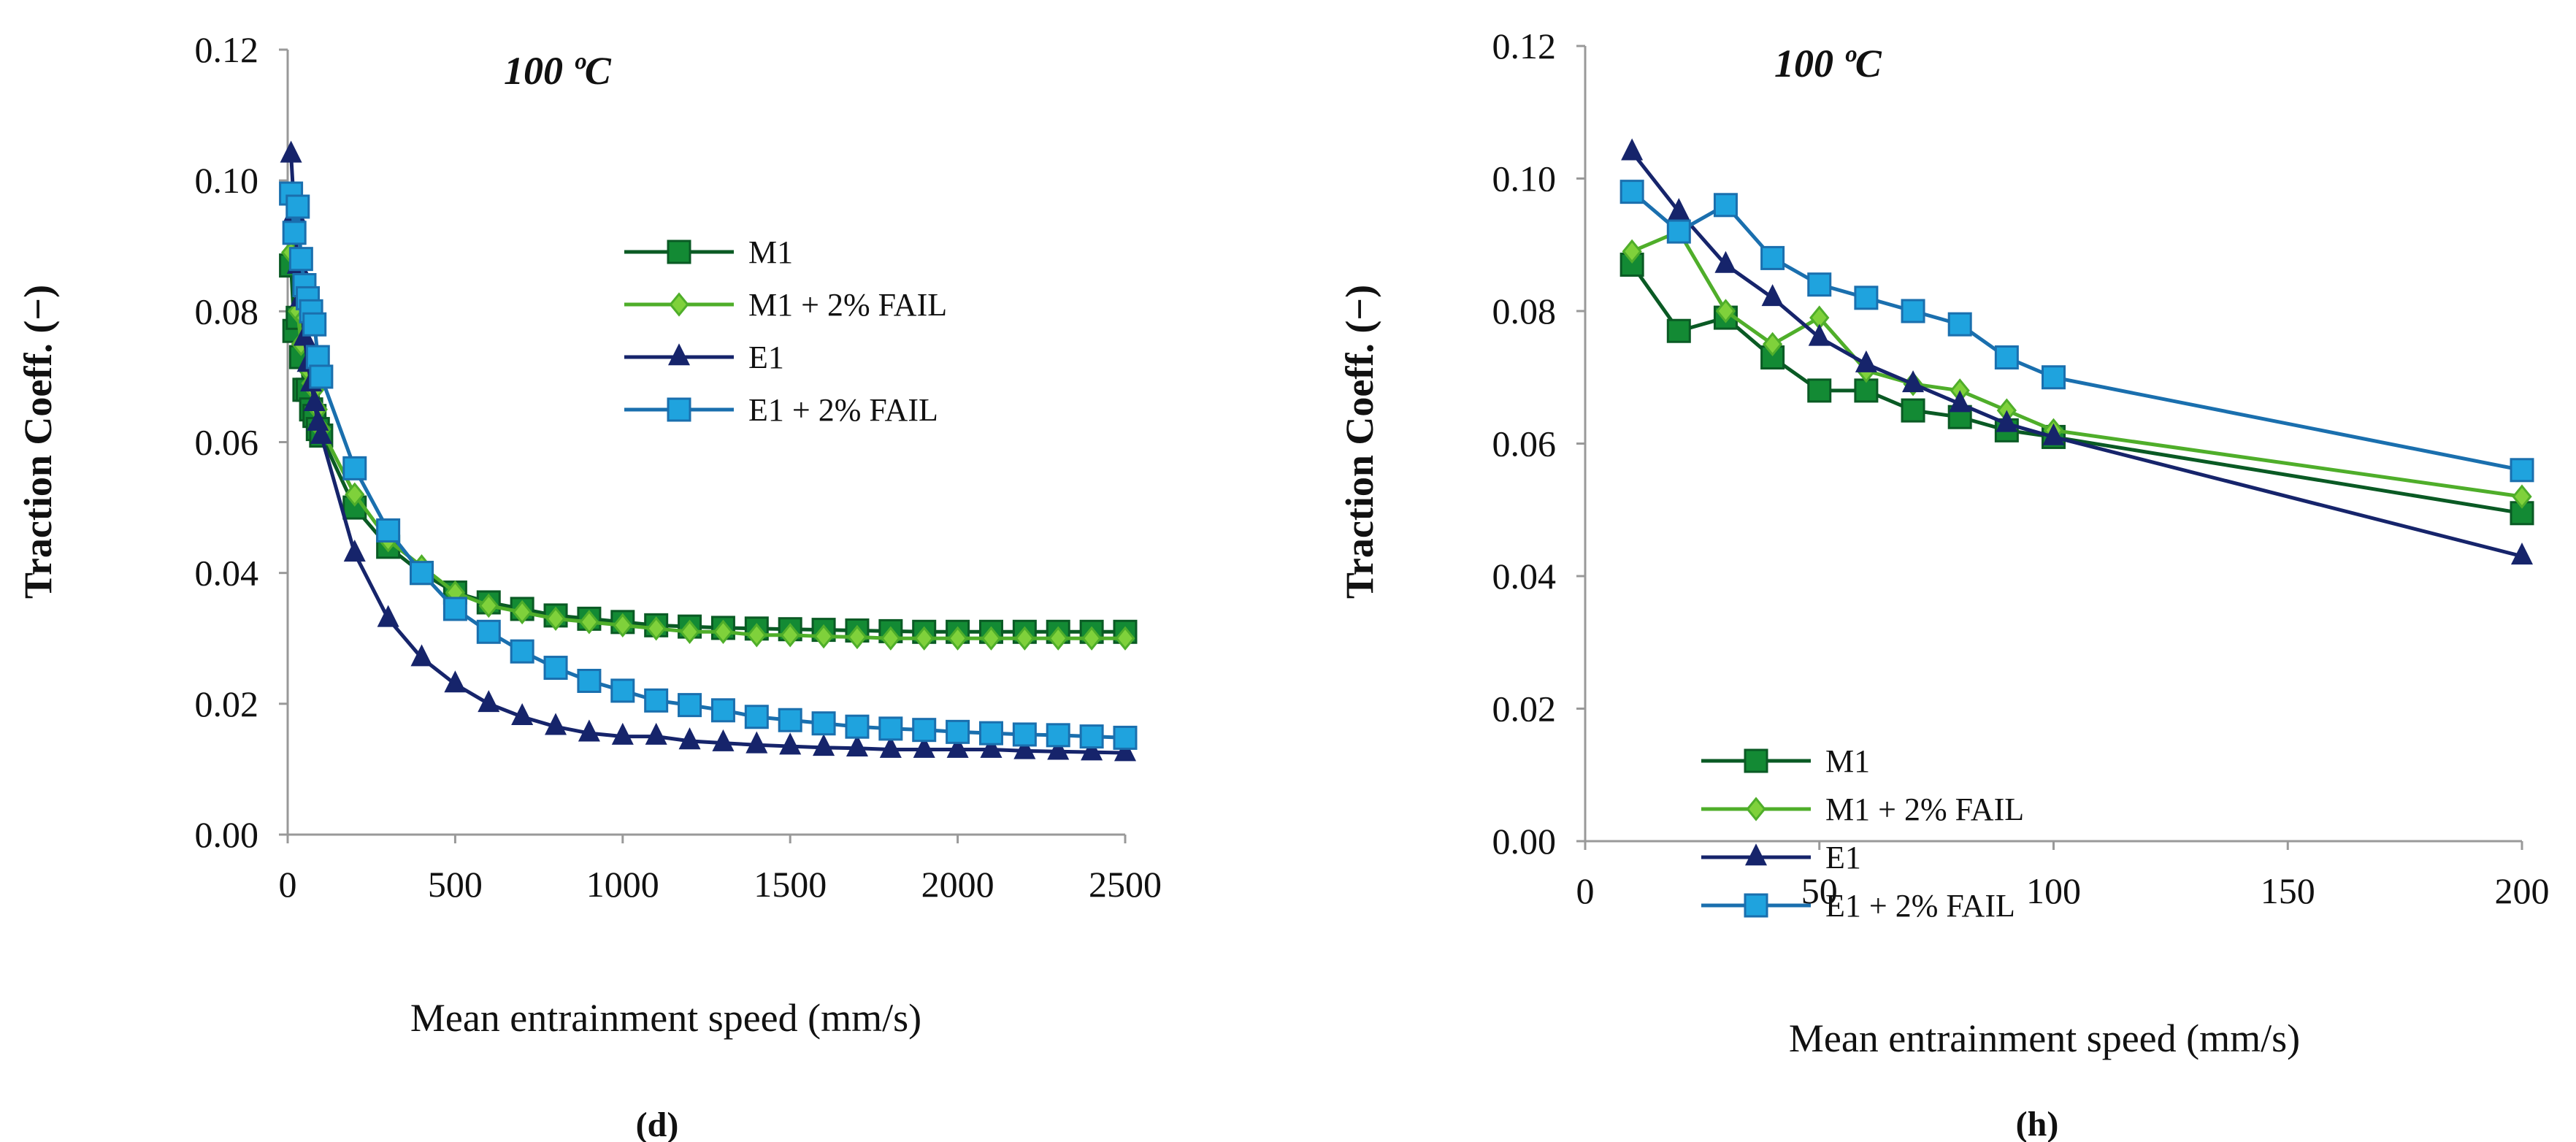  I want to click on panel-label: (h), so click(2038, 1123).